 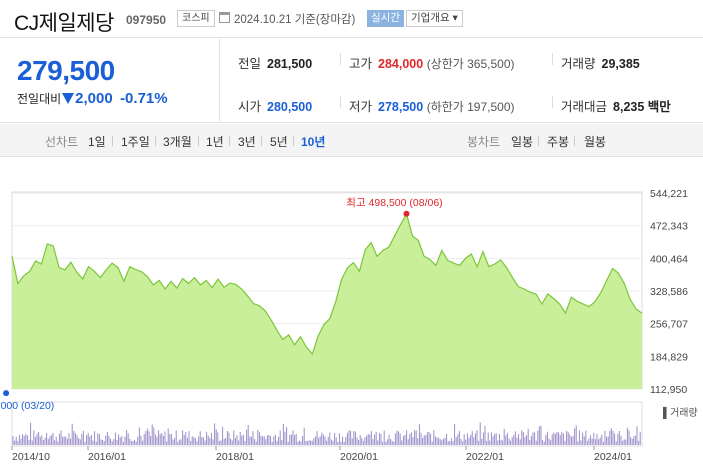 I want to click on y-tick-label: 400,464, so click(x=669, y=259).